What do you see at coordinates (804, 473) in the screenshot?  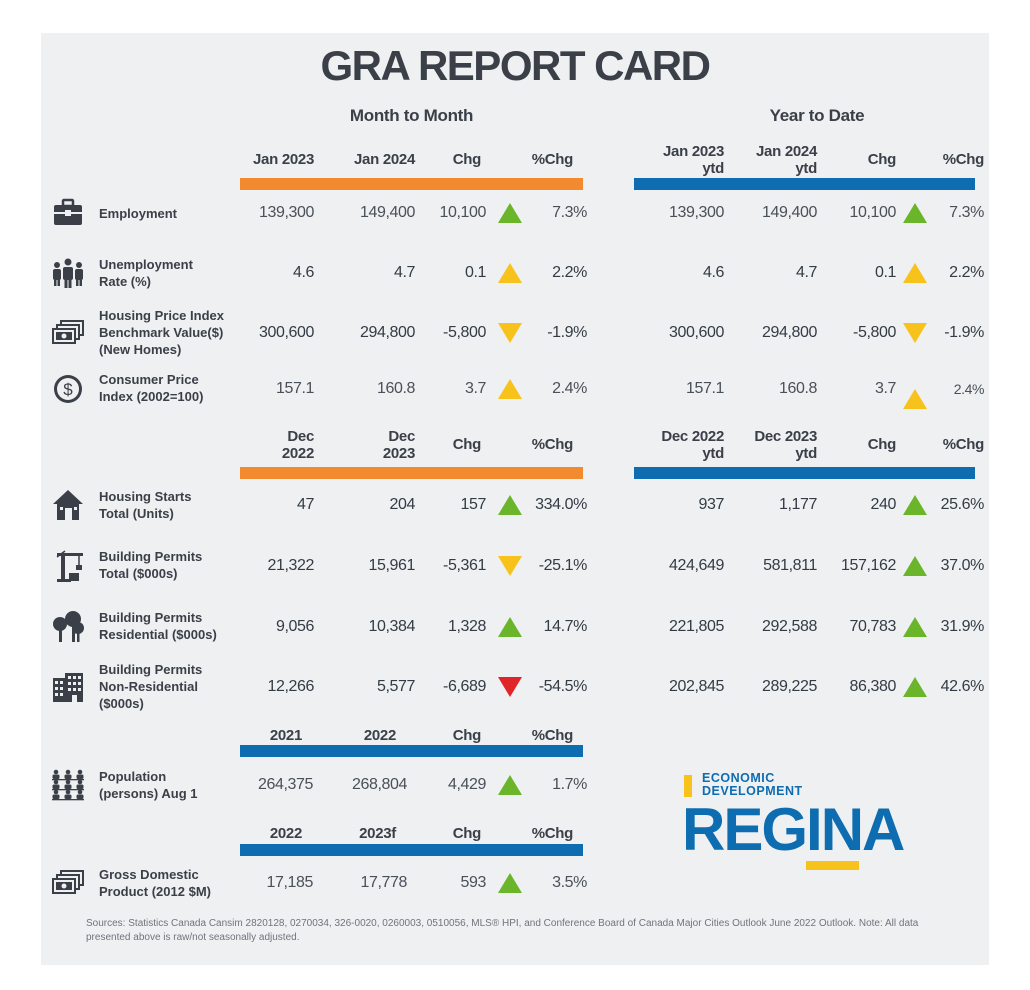 I see `header-bar-b-right` at bounding box center [804, 473].